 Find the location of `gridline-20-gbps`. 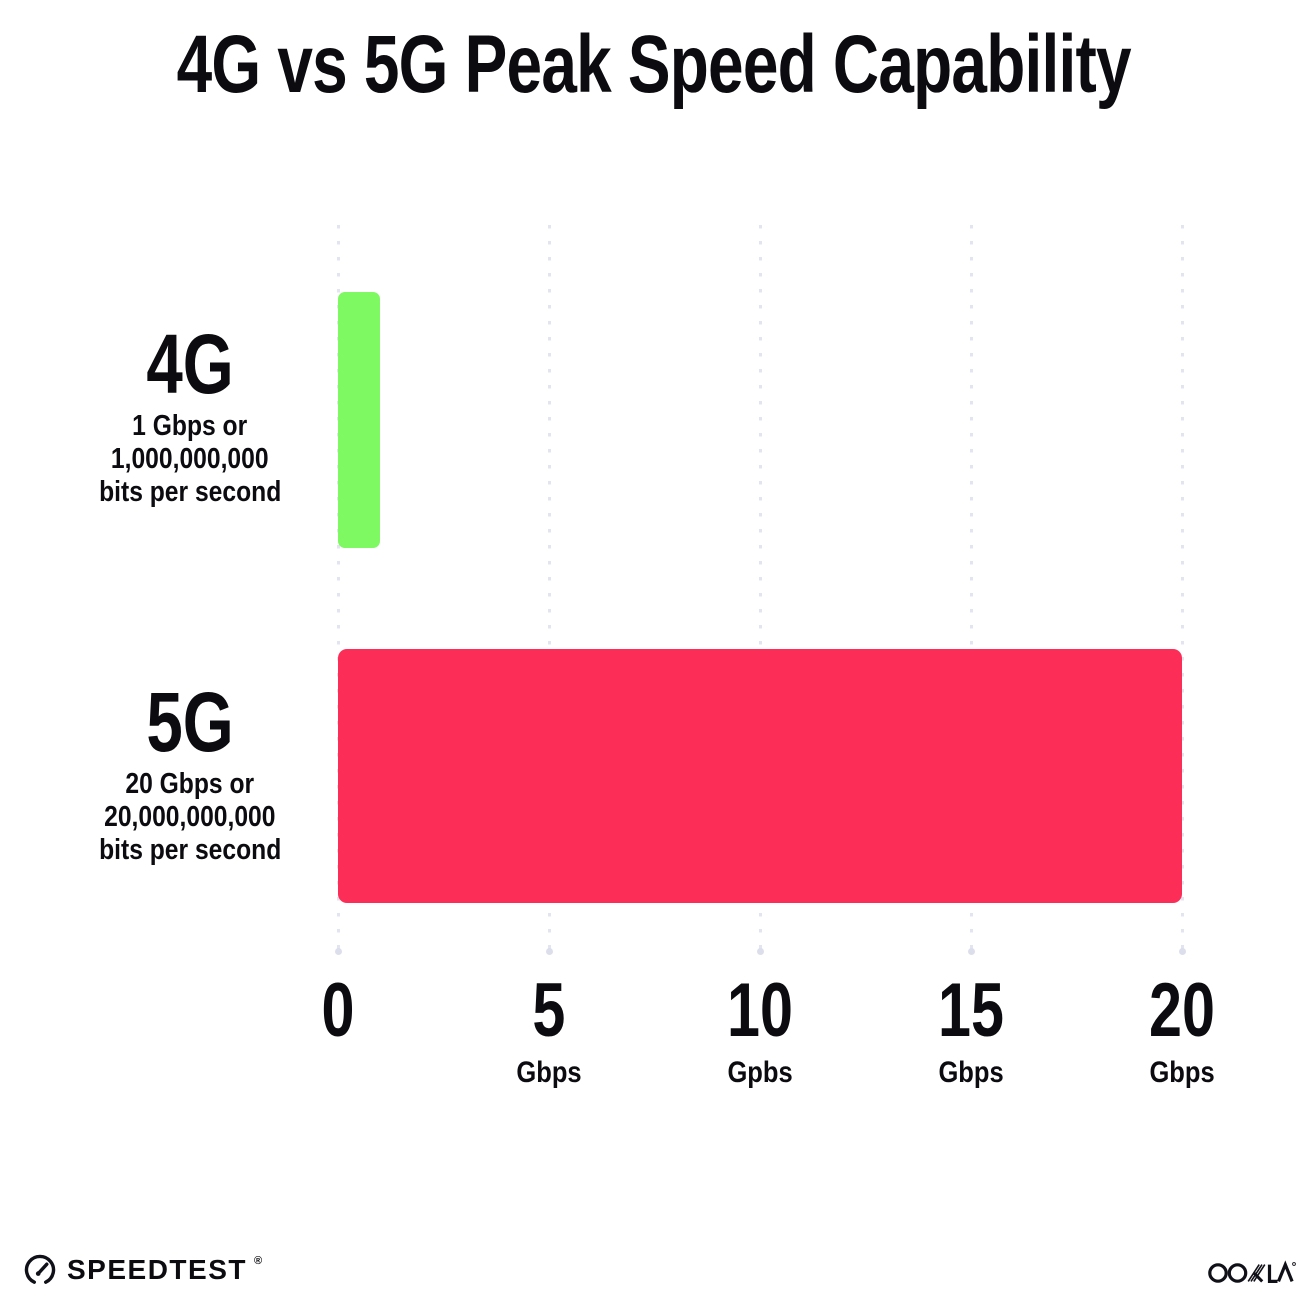

gridline-20-gbps is located at coordinates (1182, 591).